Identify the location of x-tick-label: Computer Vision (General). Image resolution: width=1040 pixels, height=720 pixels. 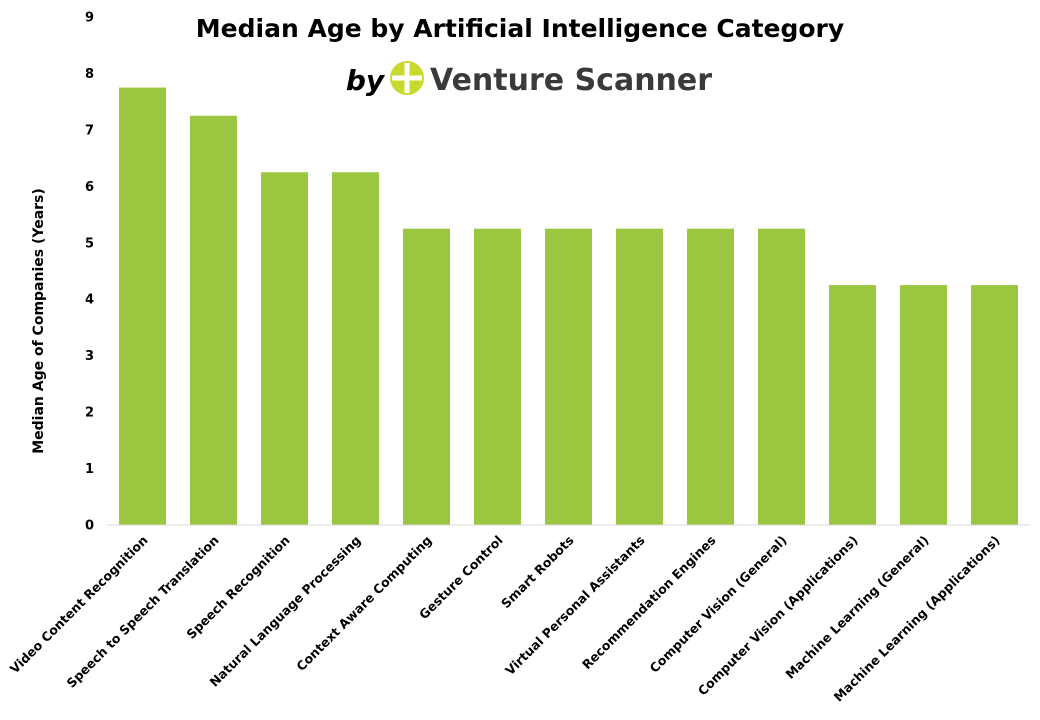
(718, 604).